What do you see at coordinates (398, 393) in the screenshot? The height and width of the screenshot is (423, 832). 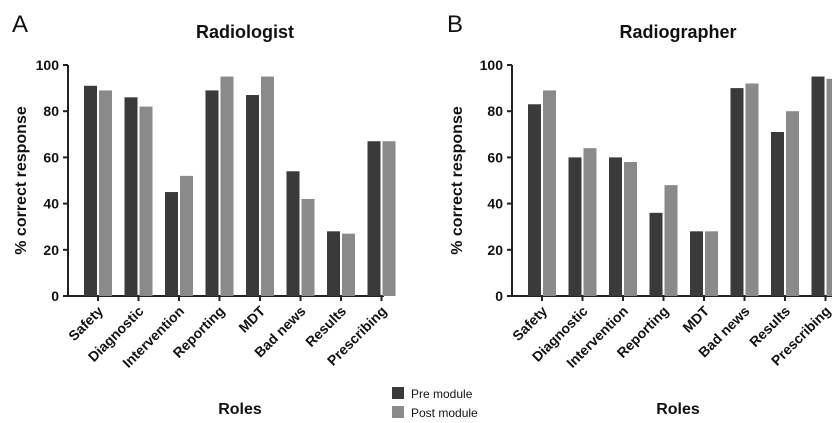 I see `legend-swatch-pre` at bounding box center [398, 393].